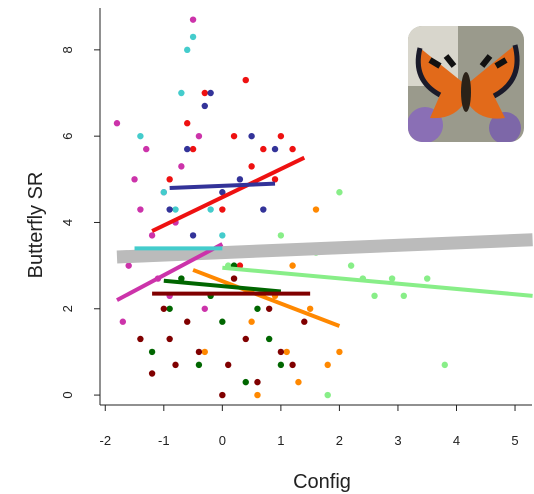  I want to click on y-tick-label: 0, so click(67, 394).